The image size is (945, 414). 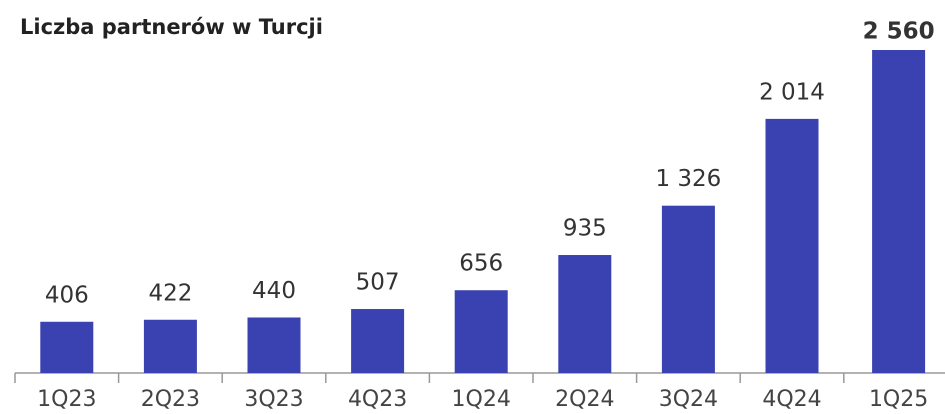 What do you see at coordinates (899, 32) in the screenshot?
I see `value-label: 2 560` at bounding box center [899, 32].